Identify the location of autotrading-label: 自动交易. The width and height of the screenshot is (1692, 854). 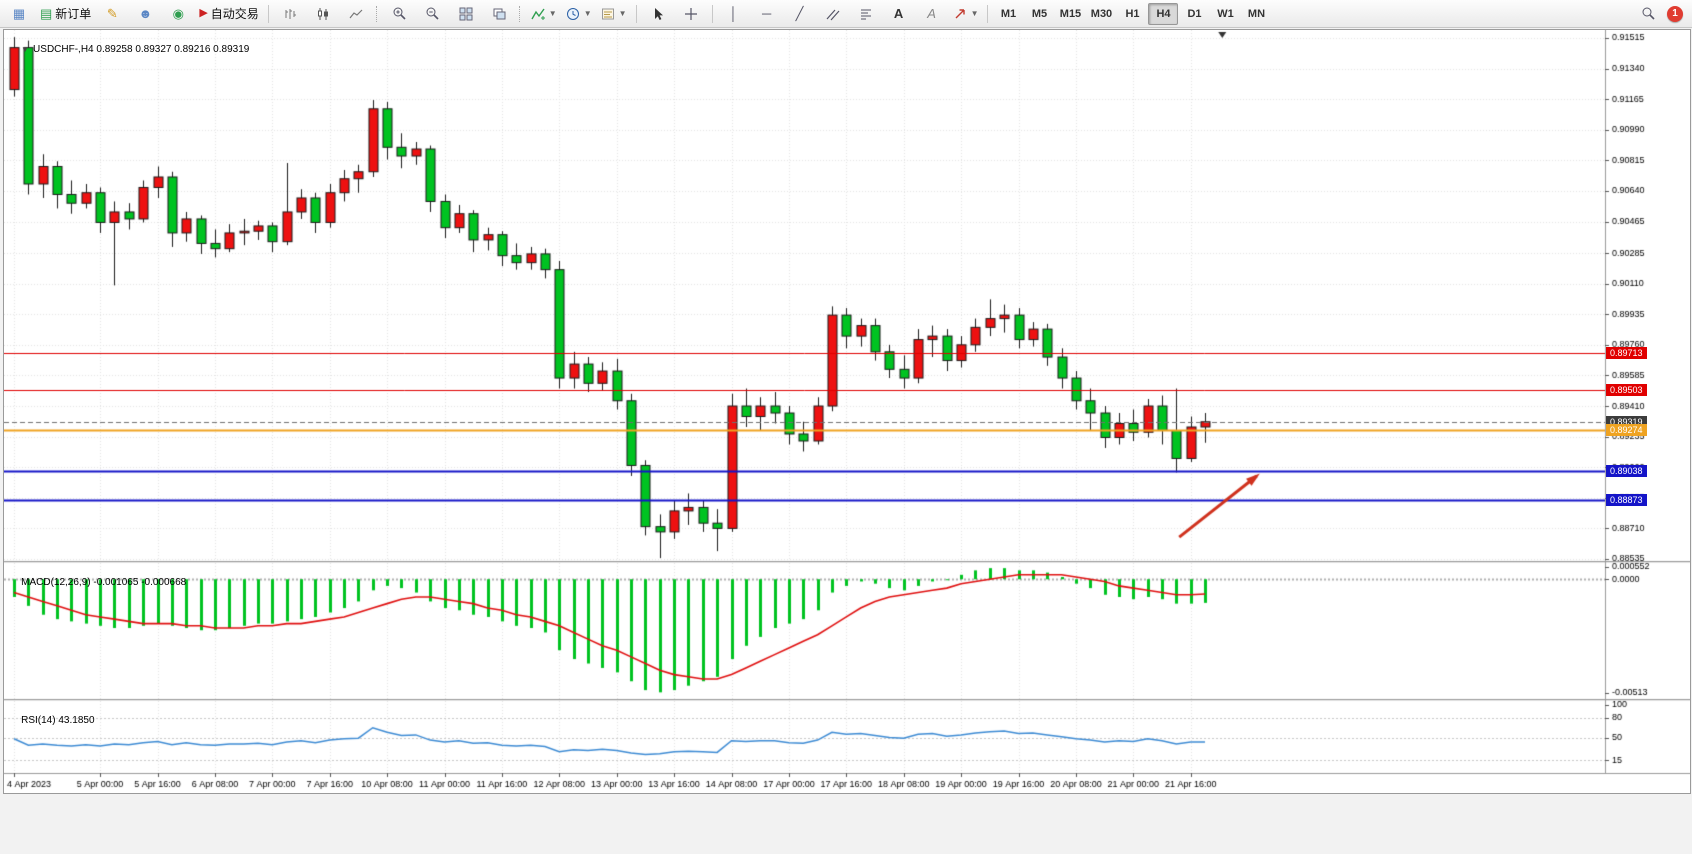
(234, 14).